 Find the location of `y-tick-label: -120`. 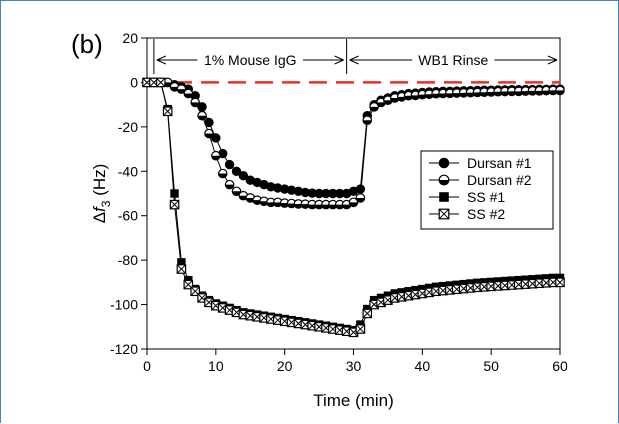

y-tick-label: -120 is located at coordinates (124, 349).